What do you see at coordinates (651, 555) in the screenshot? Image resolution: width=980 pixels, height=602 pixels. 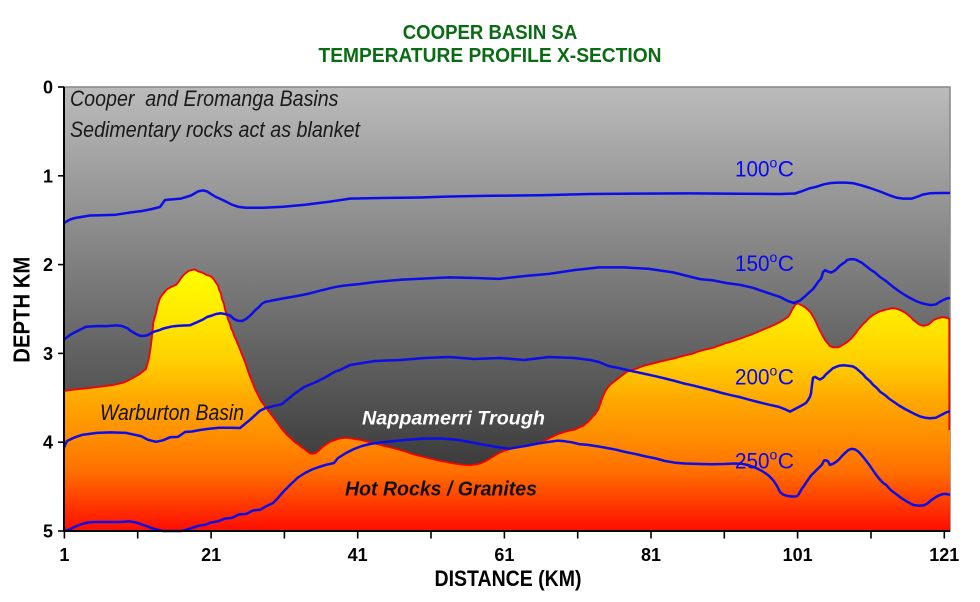 I see `svg-text: 81` at bounding box center [651, 555].